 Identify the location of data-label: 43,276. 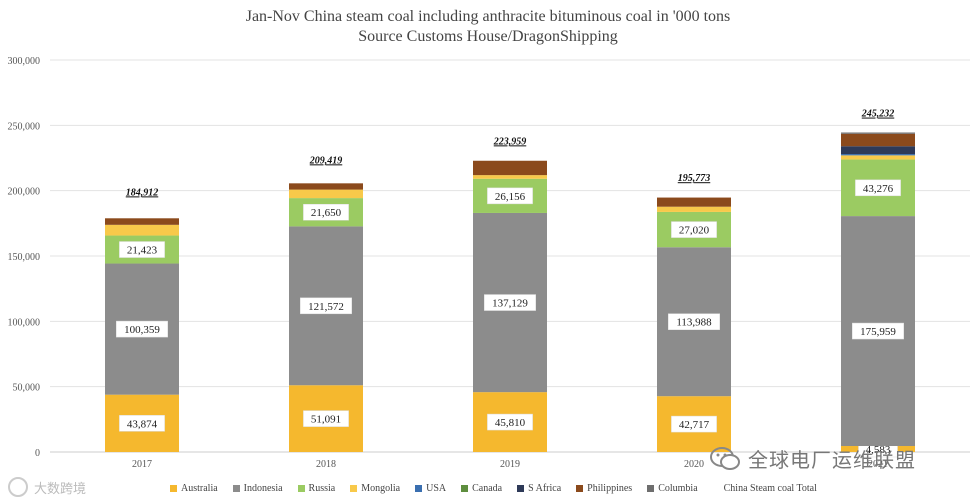
(878, 189).